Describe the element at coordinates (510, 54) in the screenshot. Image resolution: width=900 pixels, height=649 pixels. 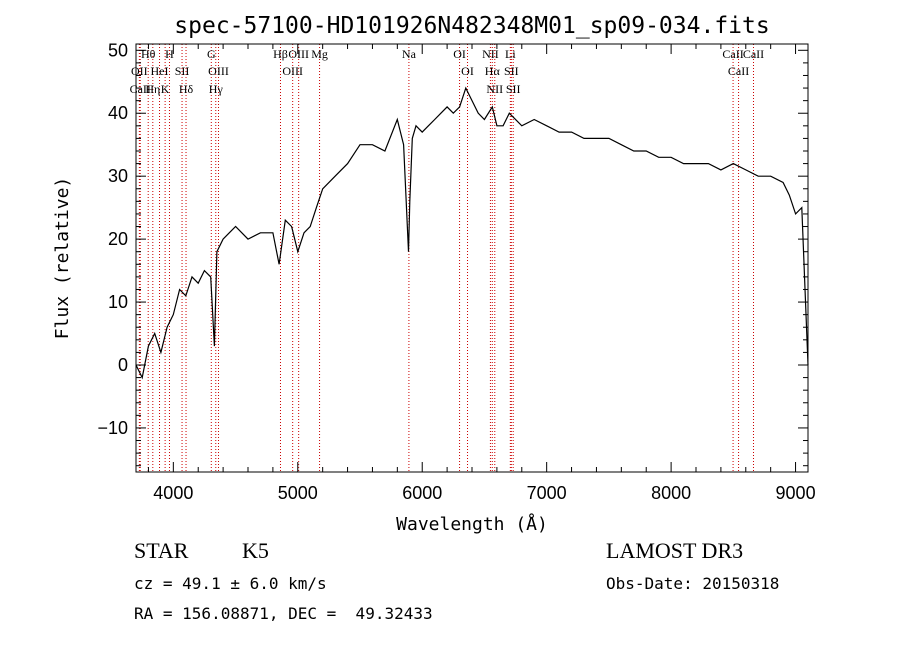
I see `spectral-line-label: Li` at that location.